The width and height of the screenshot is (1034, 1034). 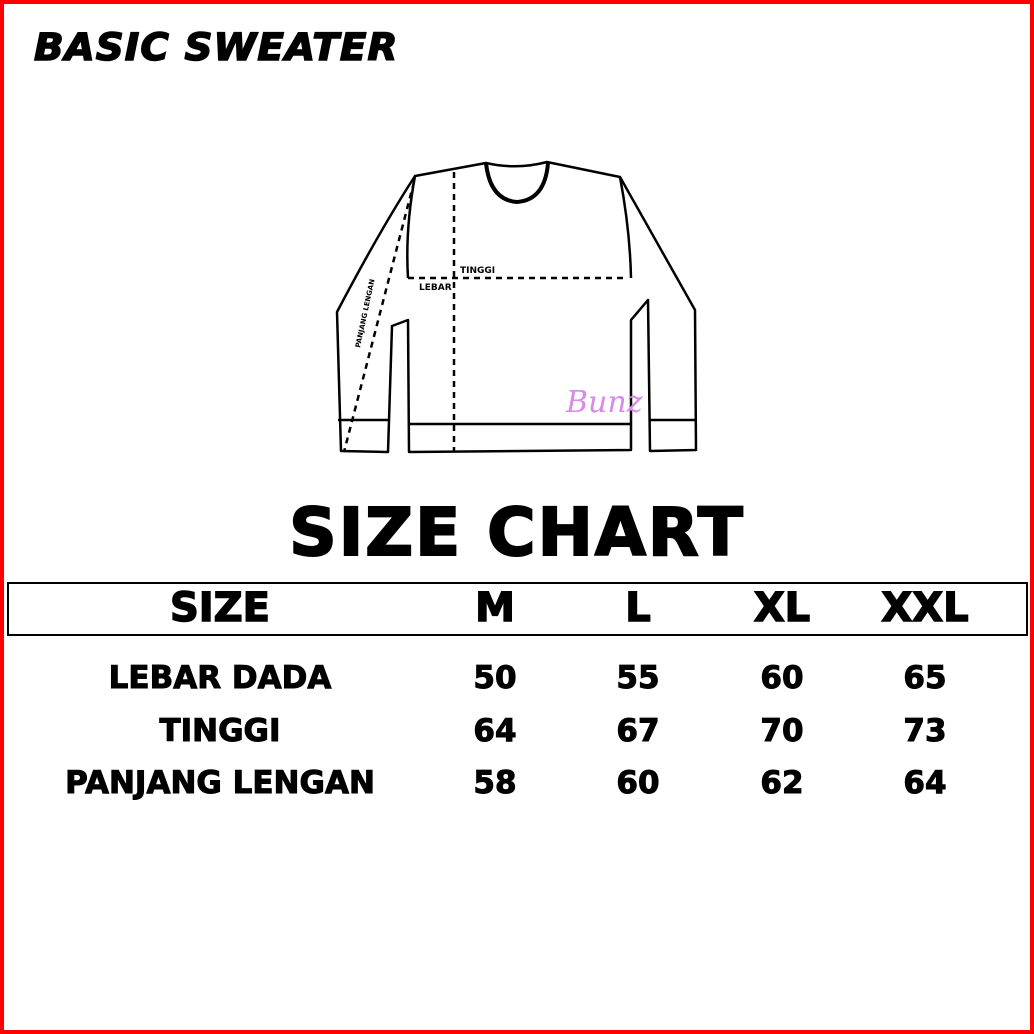 I want to click on row-value: 55, so click(x=638, y=678).